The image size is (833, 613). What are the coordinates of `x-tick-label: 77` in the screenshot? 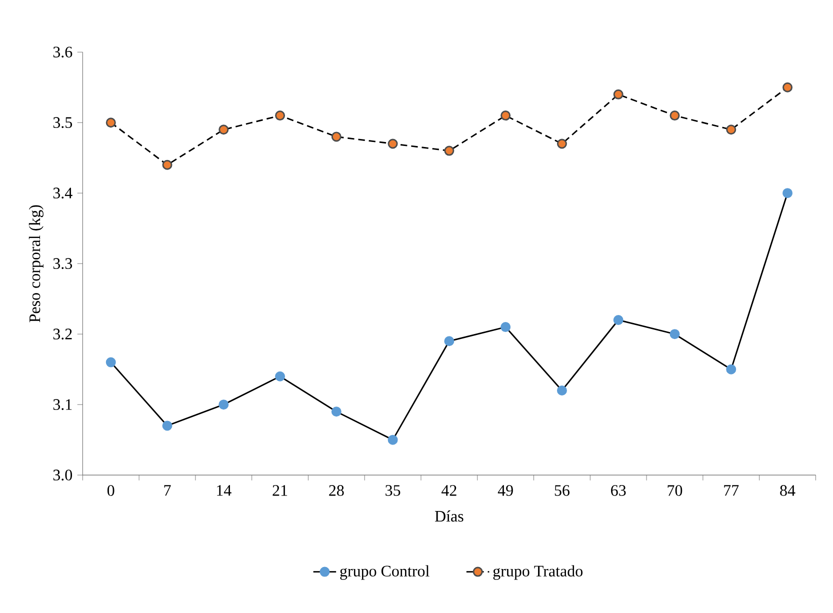 It's located at (731, 490).